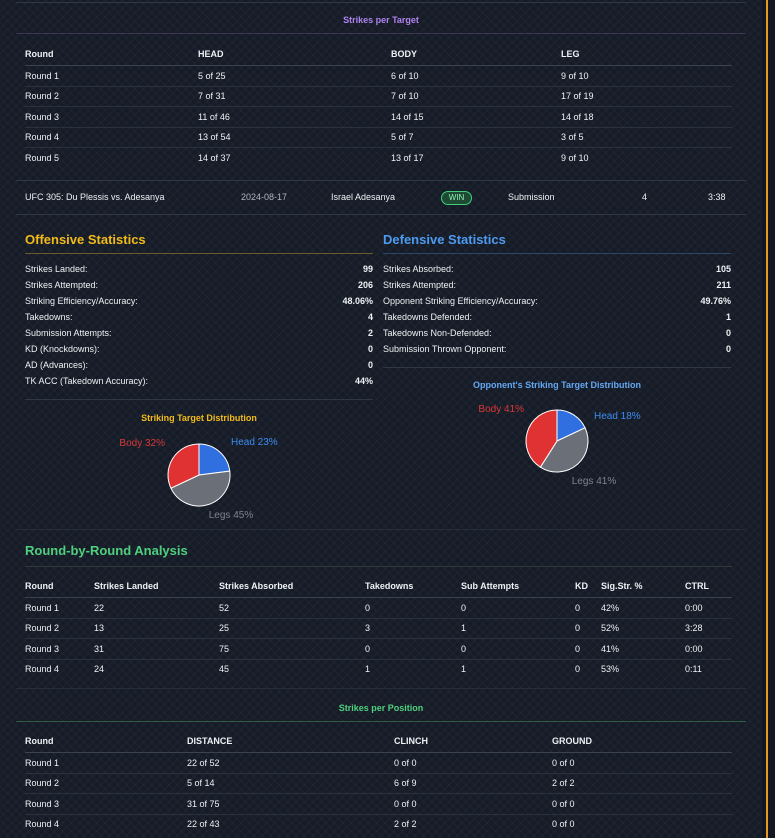  What do you see at coordinates (445, 349) in the screenshot?
I see `stat-label: Submission Thrown Opponent:` at bounding box center [445, 349].